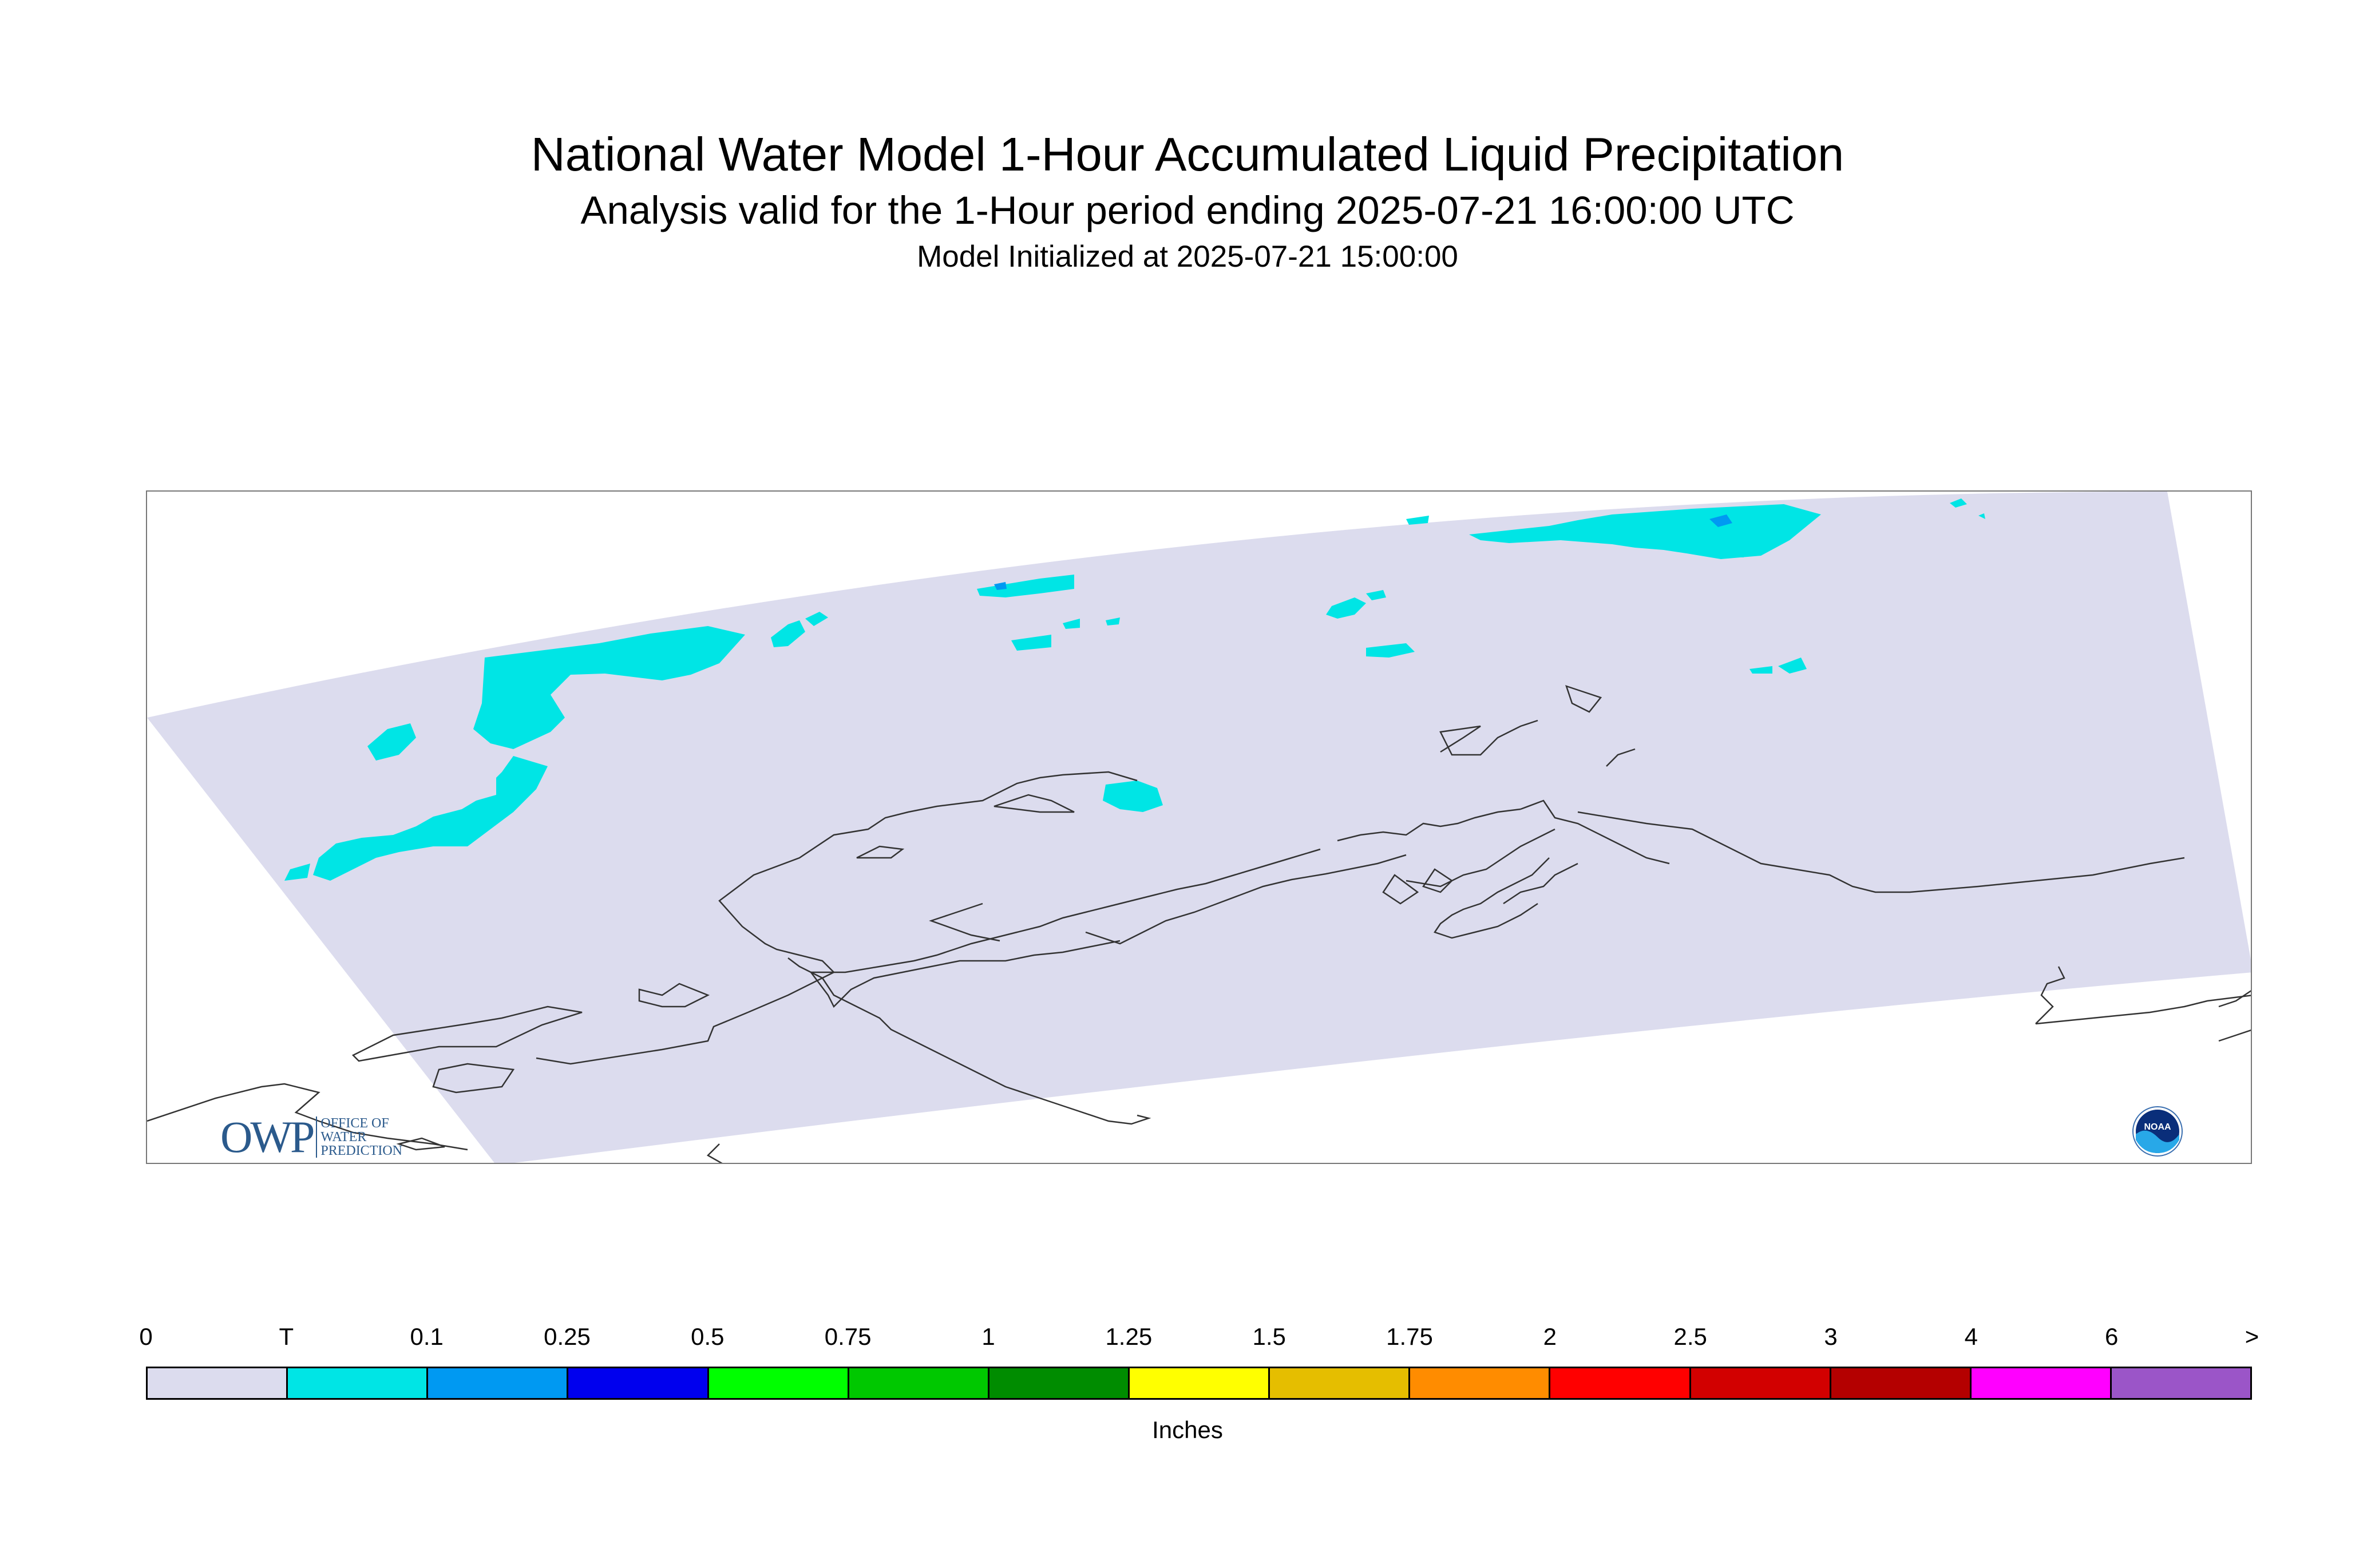  Describe the element at coordinates (708, 1336) in the screenshot. I see `legend-tick-label: 0.5` at that location.